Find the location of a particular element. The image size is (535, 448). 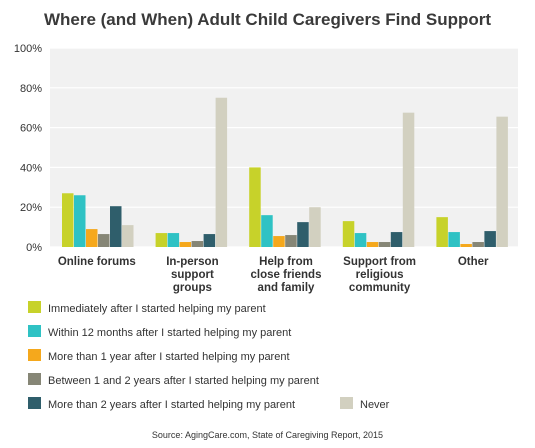

category-label: Online forums is located at coordinates (97, 262).